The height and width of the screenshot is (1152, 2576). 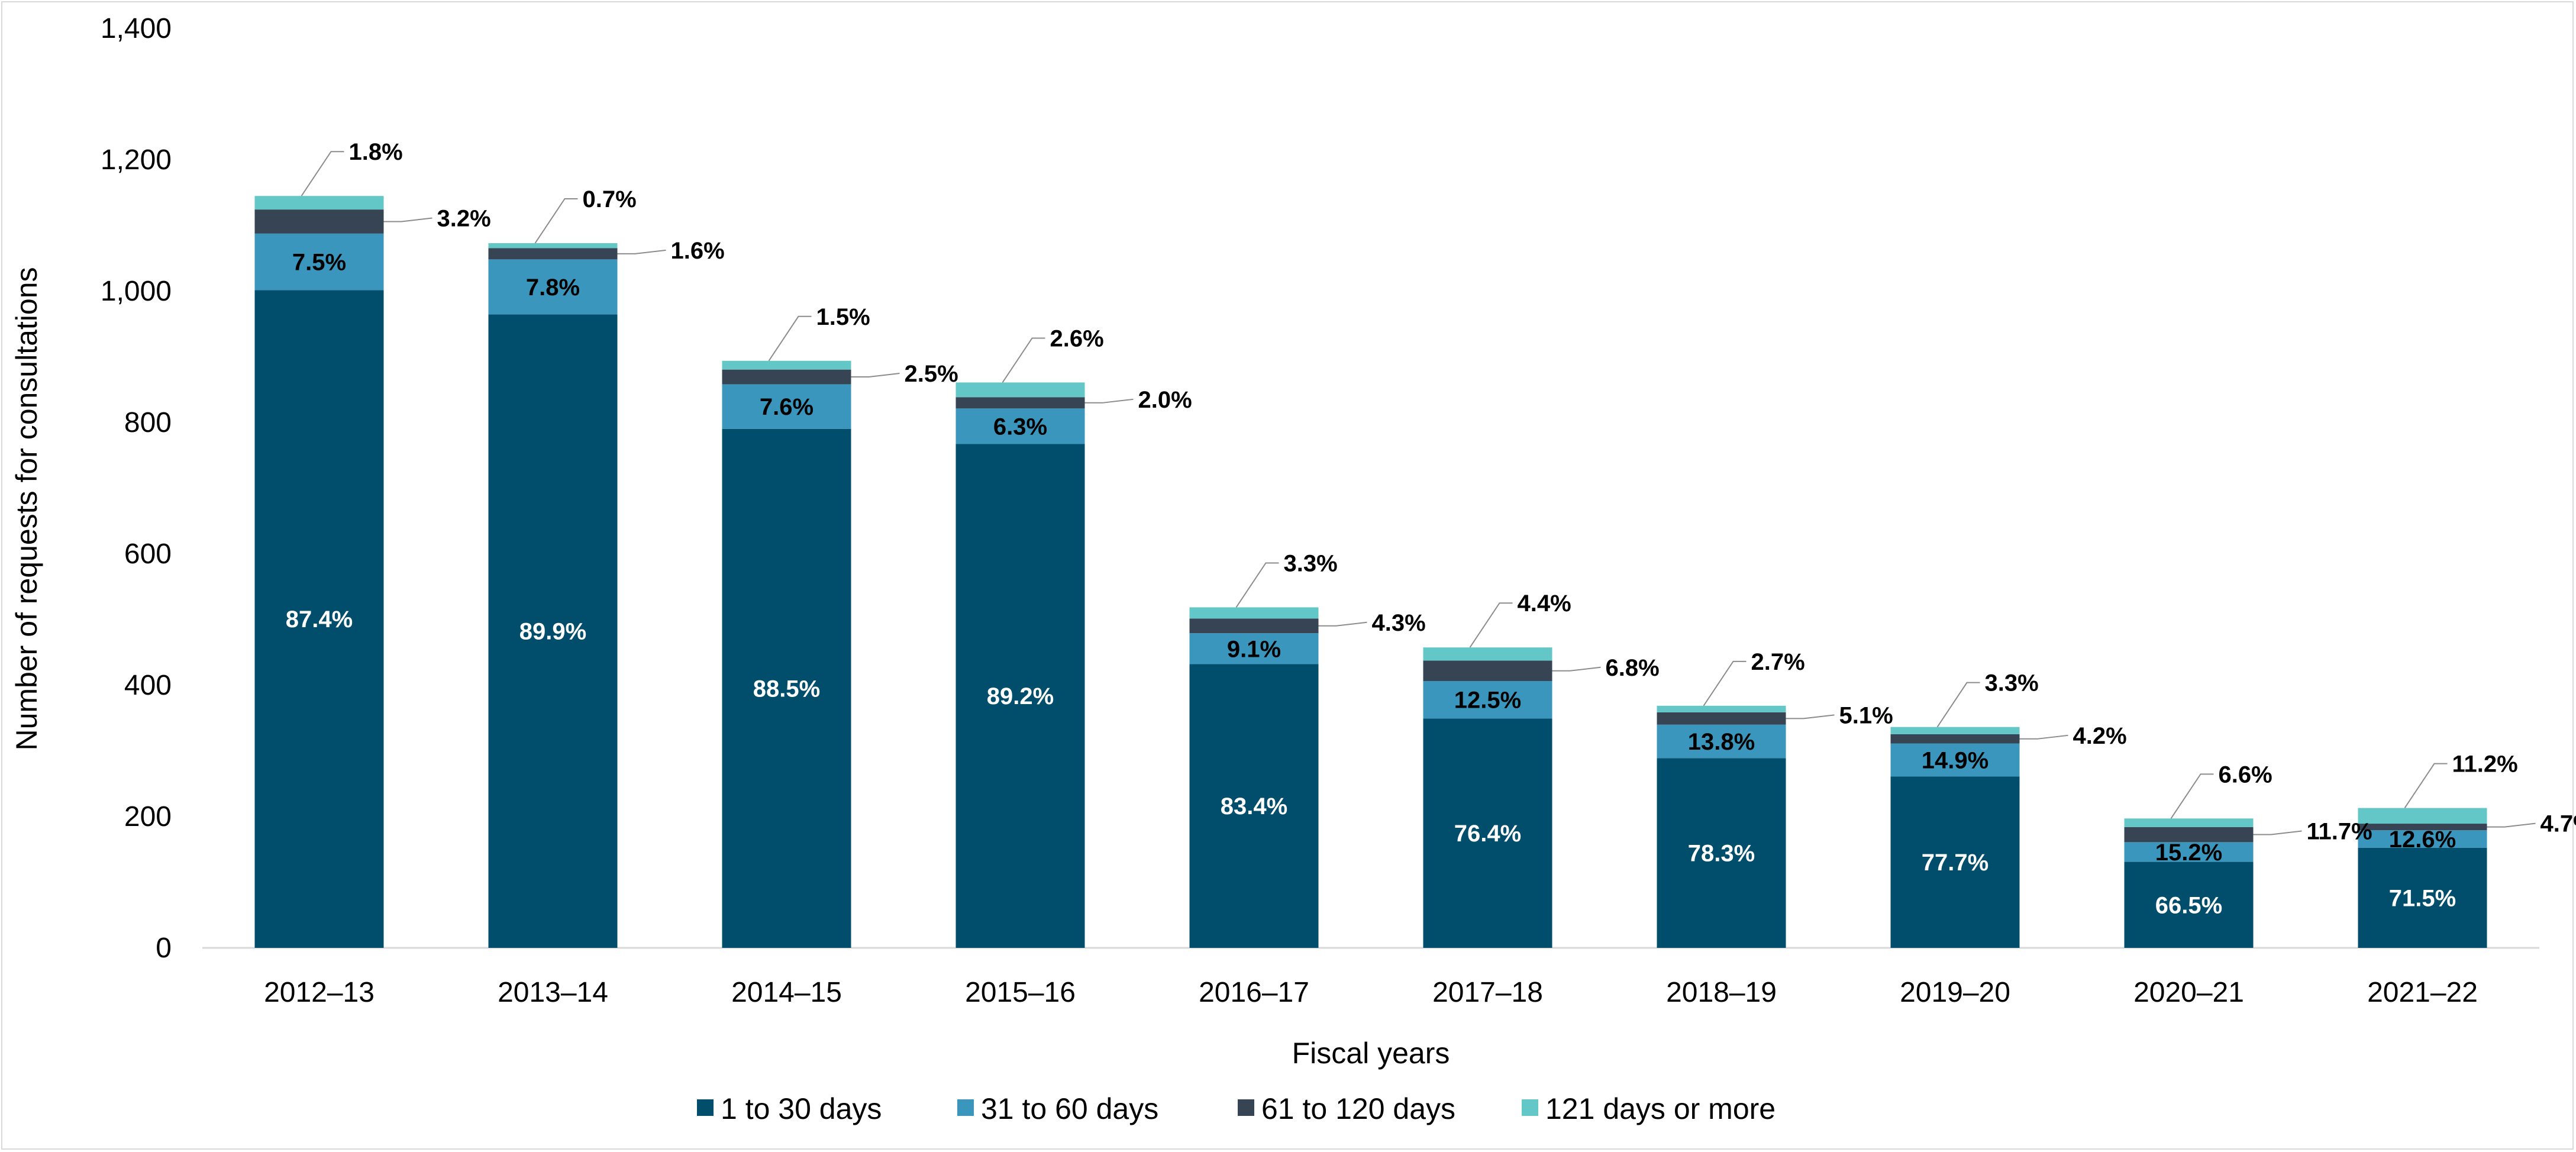 I want to click on data-label: 89.9%, so click(x=552, y=632).